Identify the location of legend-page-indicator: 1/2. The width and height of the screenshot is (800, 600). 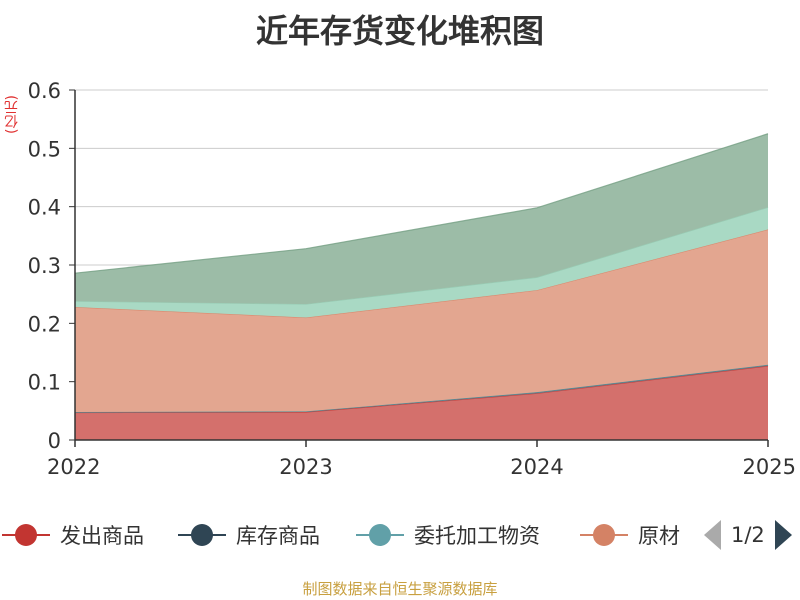
(748, 535).